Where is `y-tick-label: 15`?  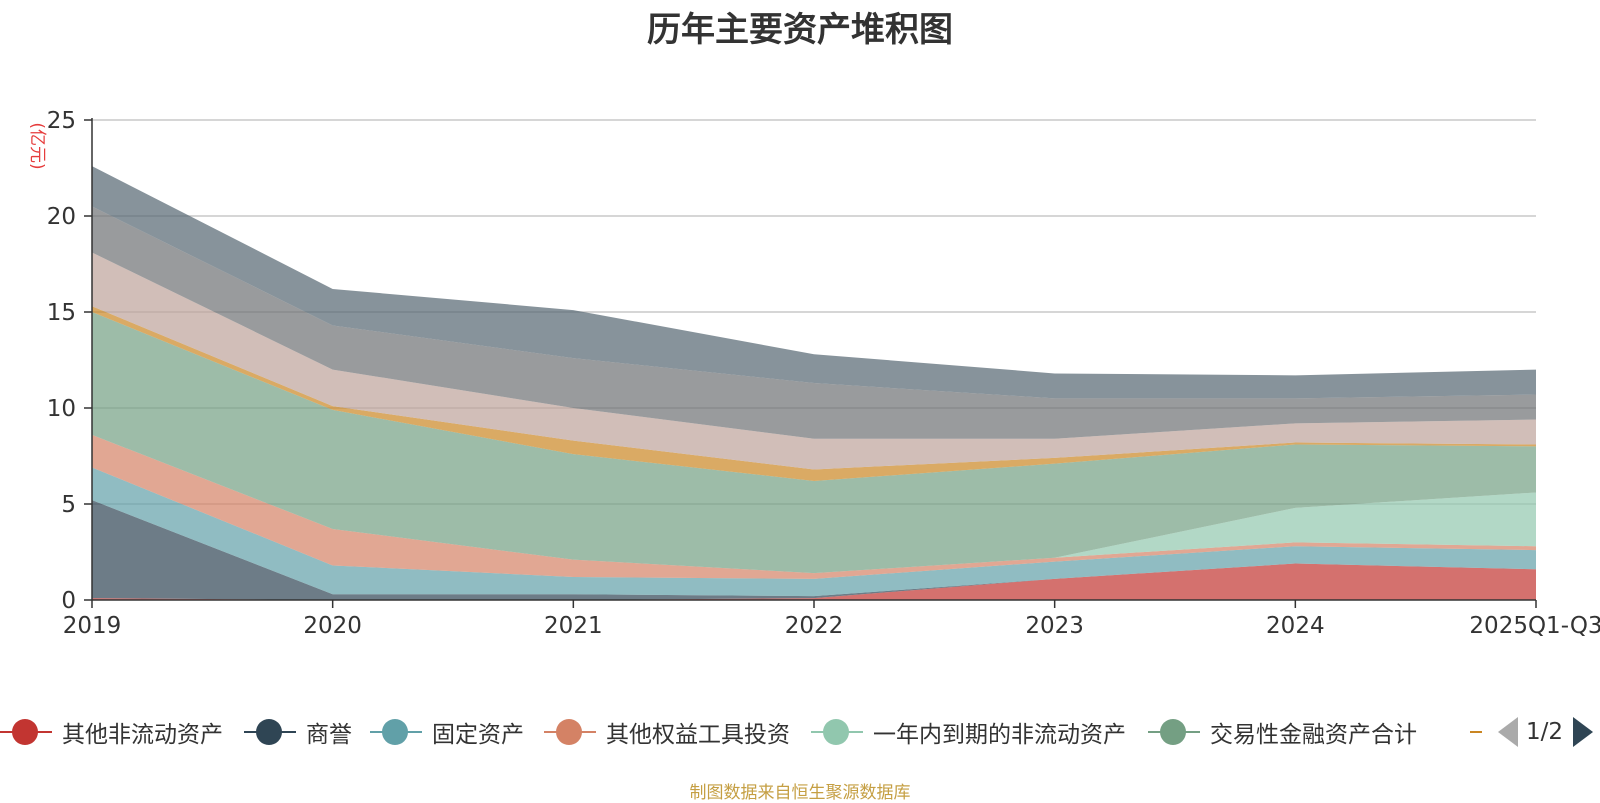 y-tick-label: 15 is located at coordinates (61, 313).